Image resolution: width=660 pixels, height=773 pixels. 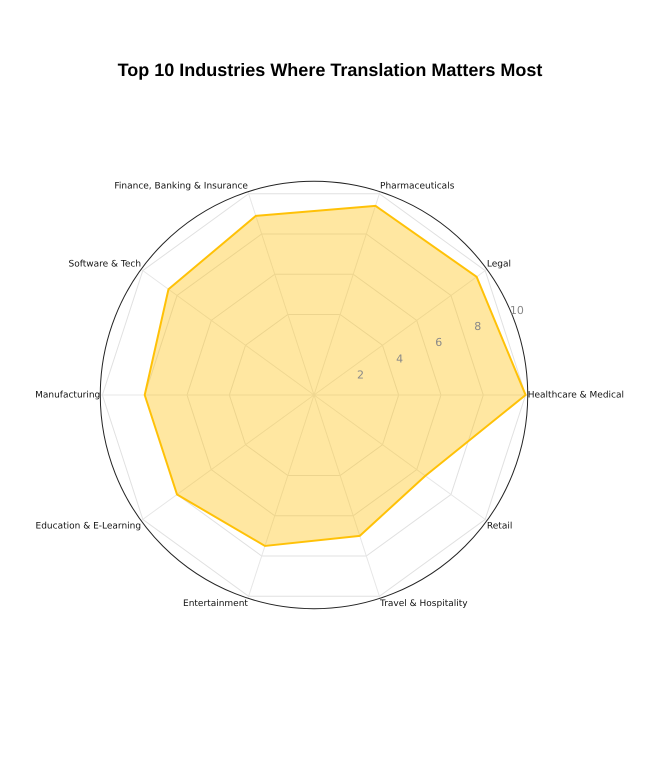 What do you see at coordinates (417, 187) in the screenshot?
I see `spoke-label: Pharmaceuticals` at bounding box center [417, 187].